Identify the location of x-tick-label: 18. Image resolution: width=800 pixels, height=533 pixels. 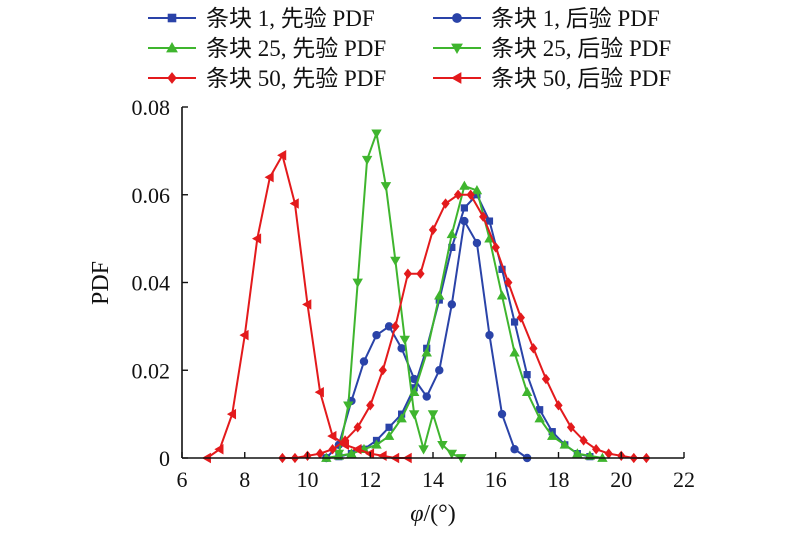
(559, 479).